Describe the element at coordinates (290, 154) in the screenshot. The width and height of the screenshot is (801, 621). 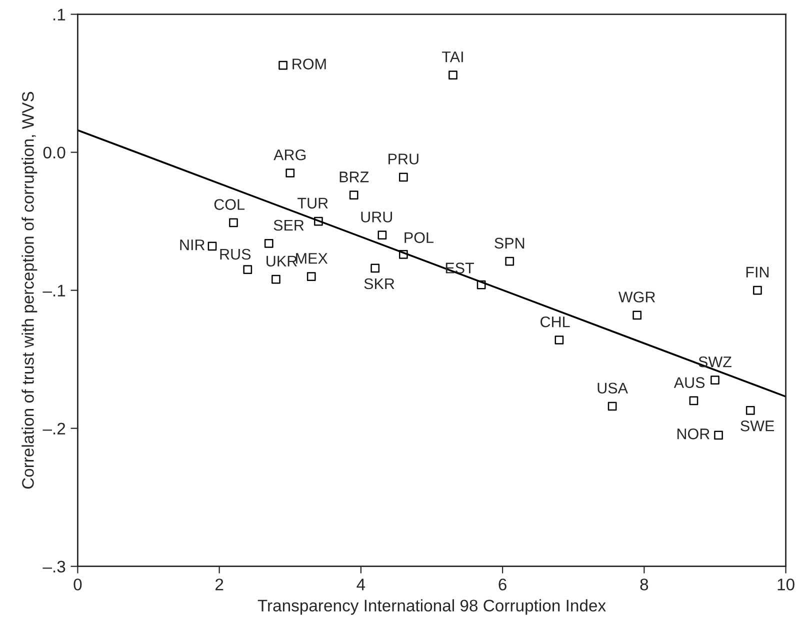
I see `annotation: ARG` at that location.